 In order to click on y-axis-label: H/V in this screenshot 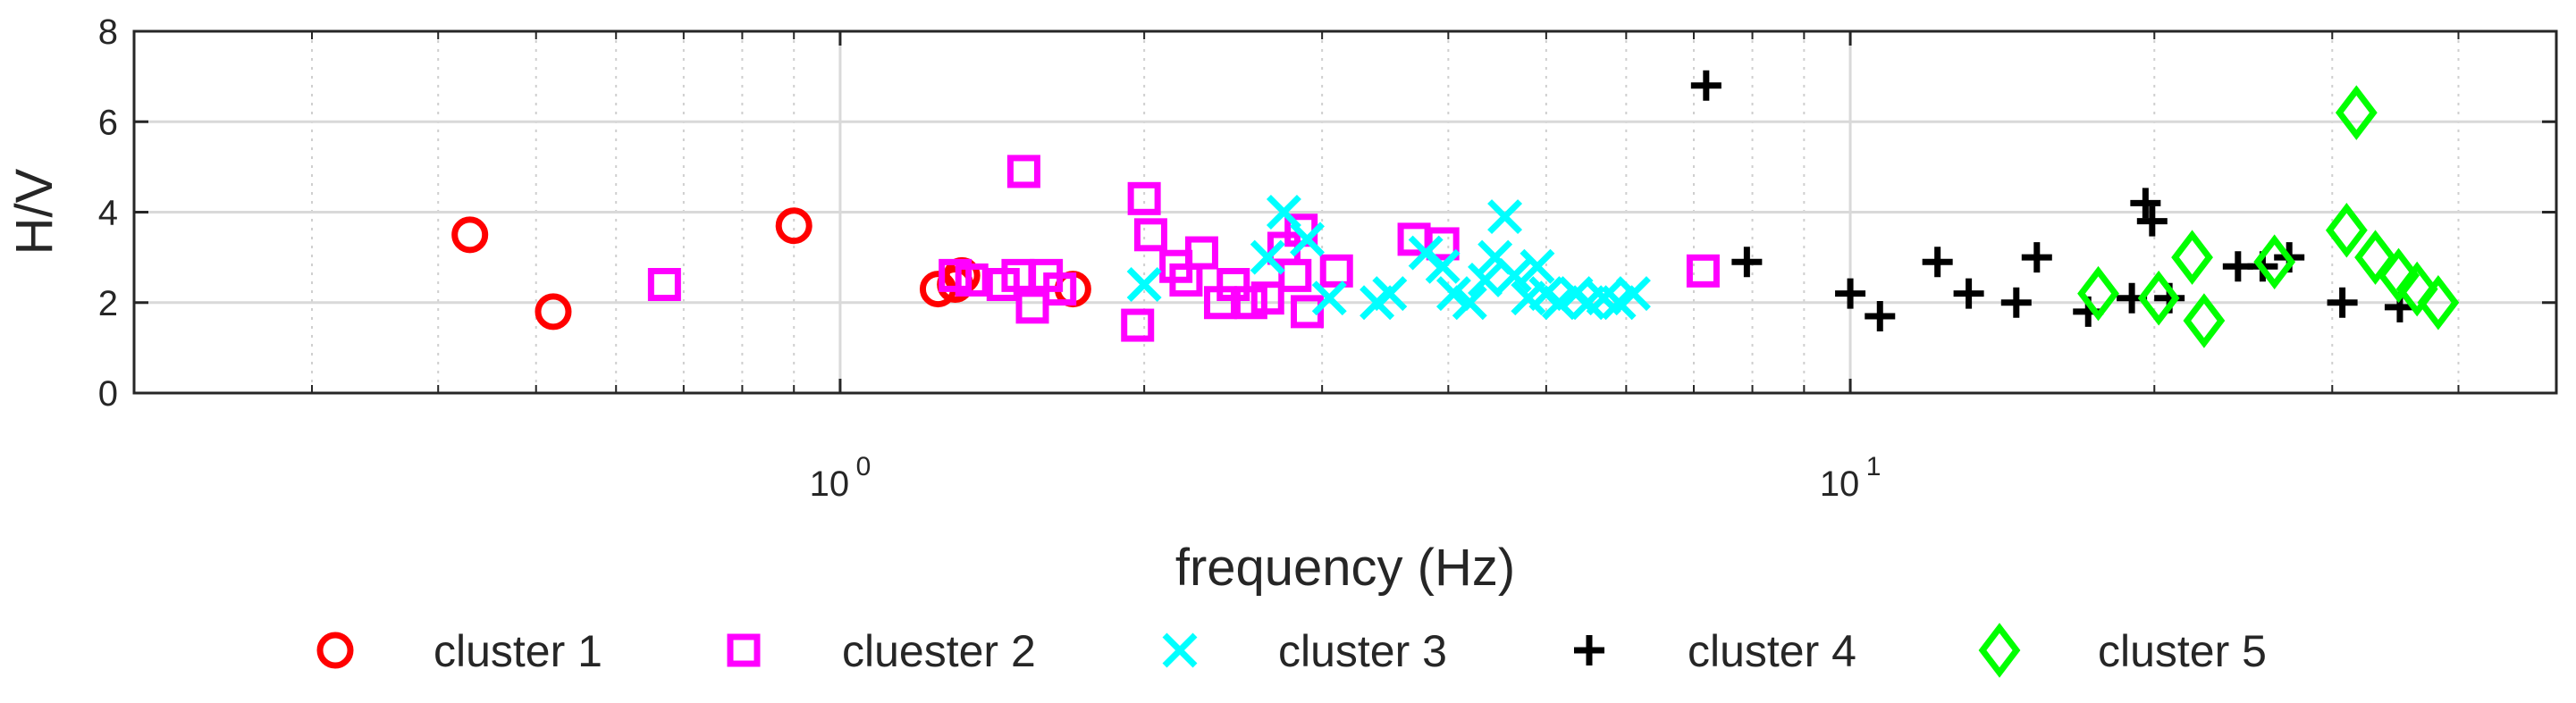, I will do `click(34, 212)`.